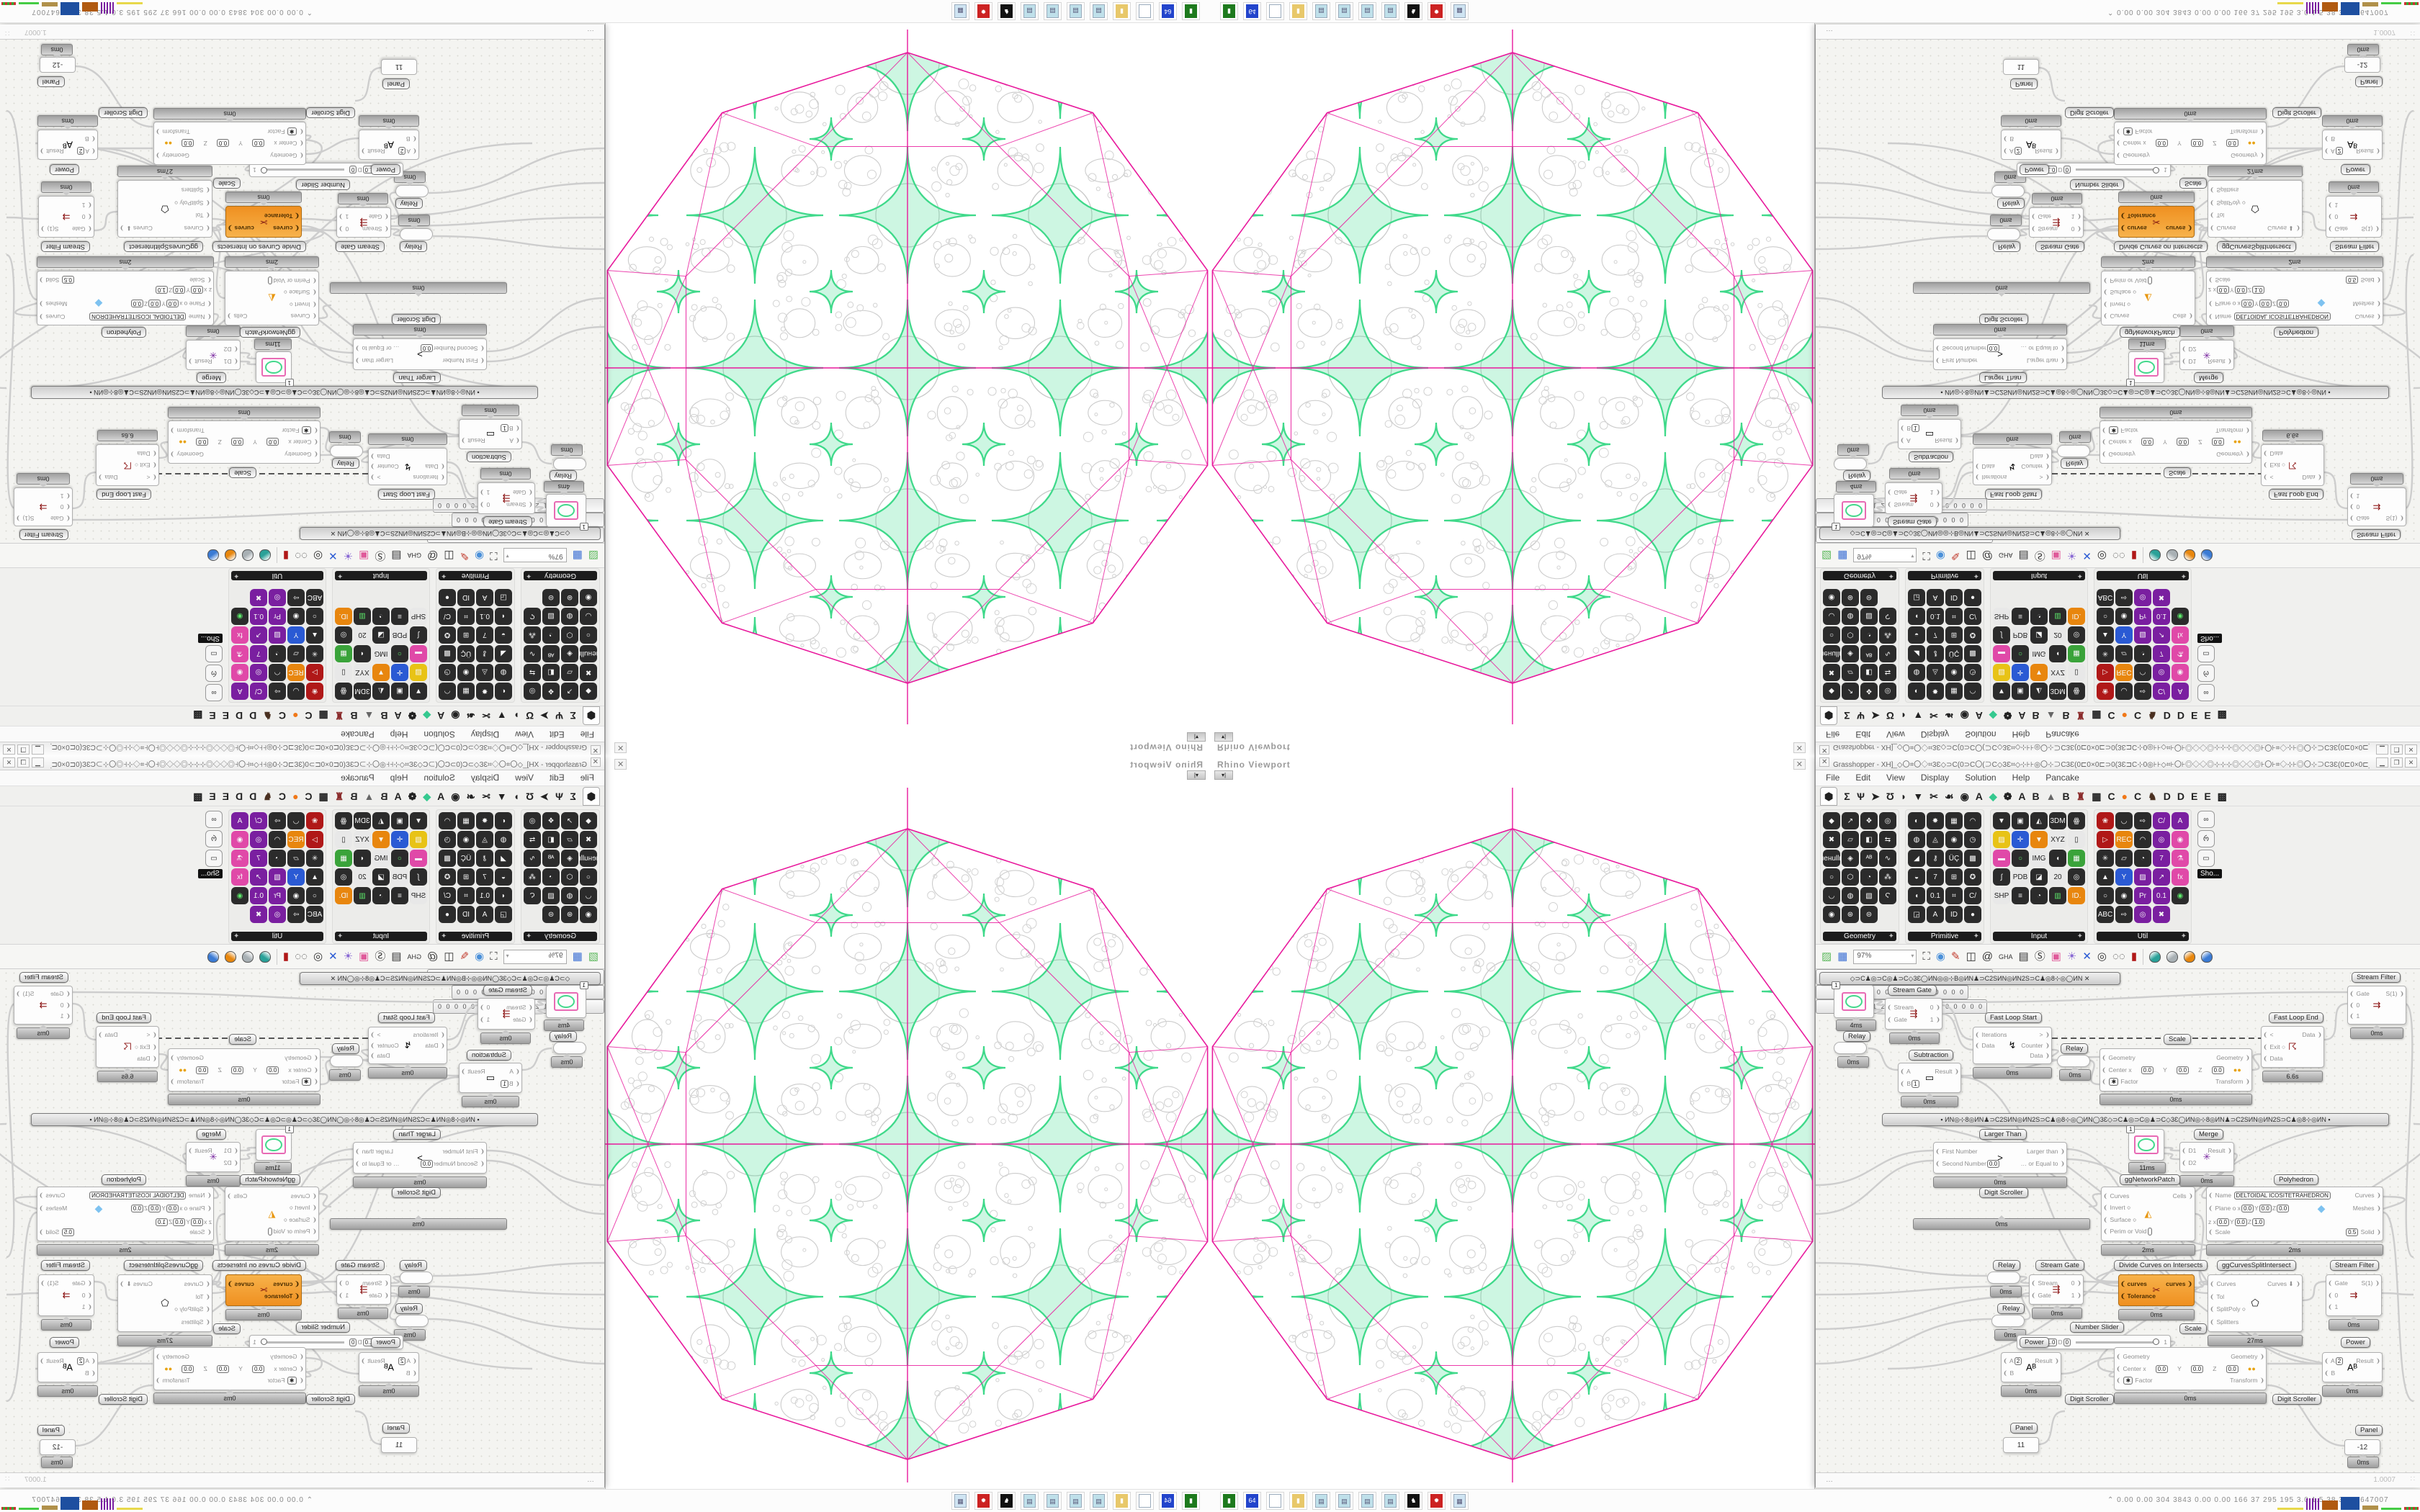  What do you see at coordinates (239, 716) in the screenshot?
I see `plugin-tab-14: D` at bounding box center [239, 716].